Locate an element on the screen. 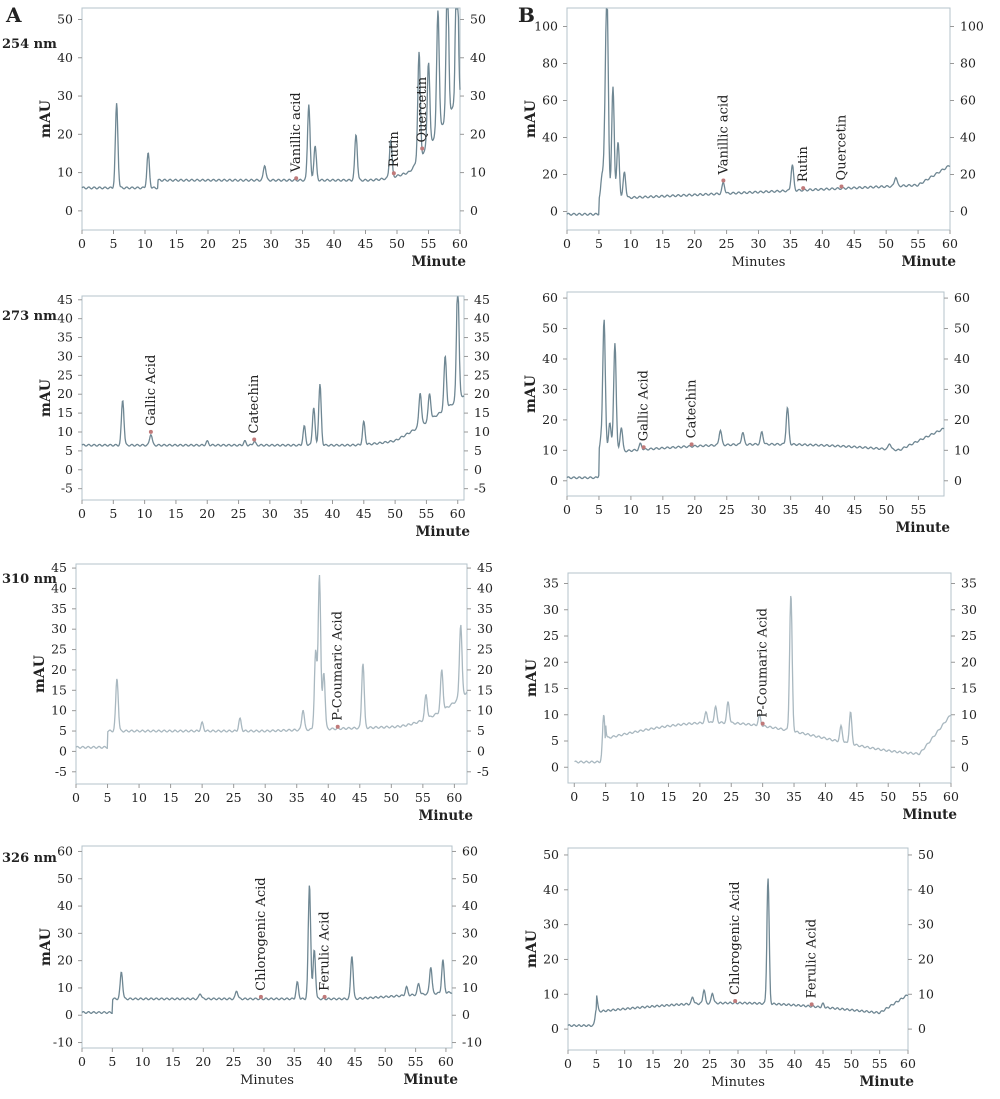 Image resolution: width=1000 pixels, height=1099 pixels. x-tick-label: 30 is located at coordinates (759, 243).